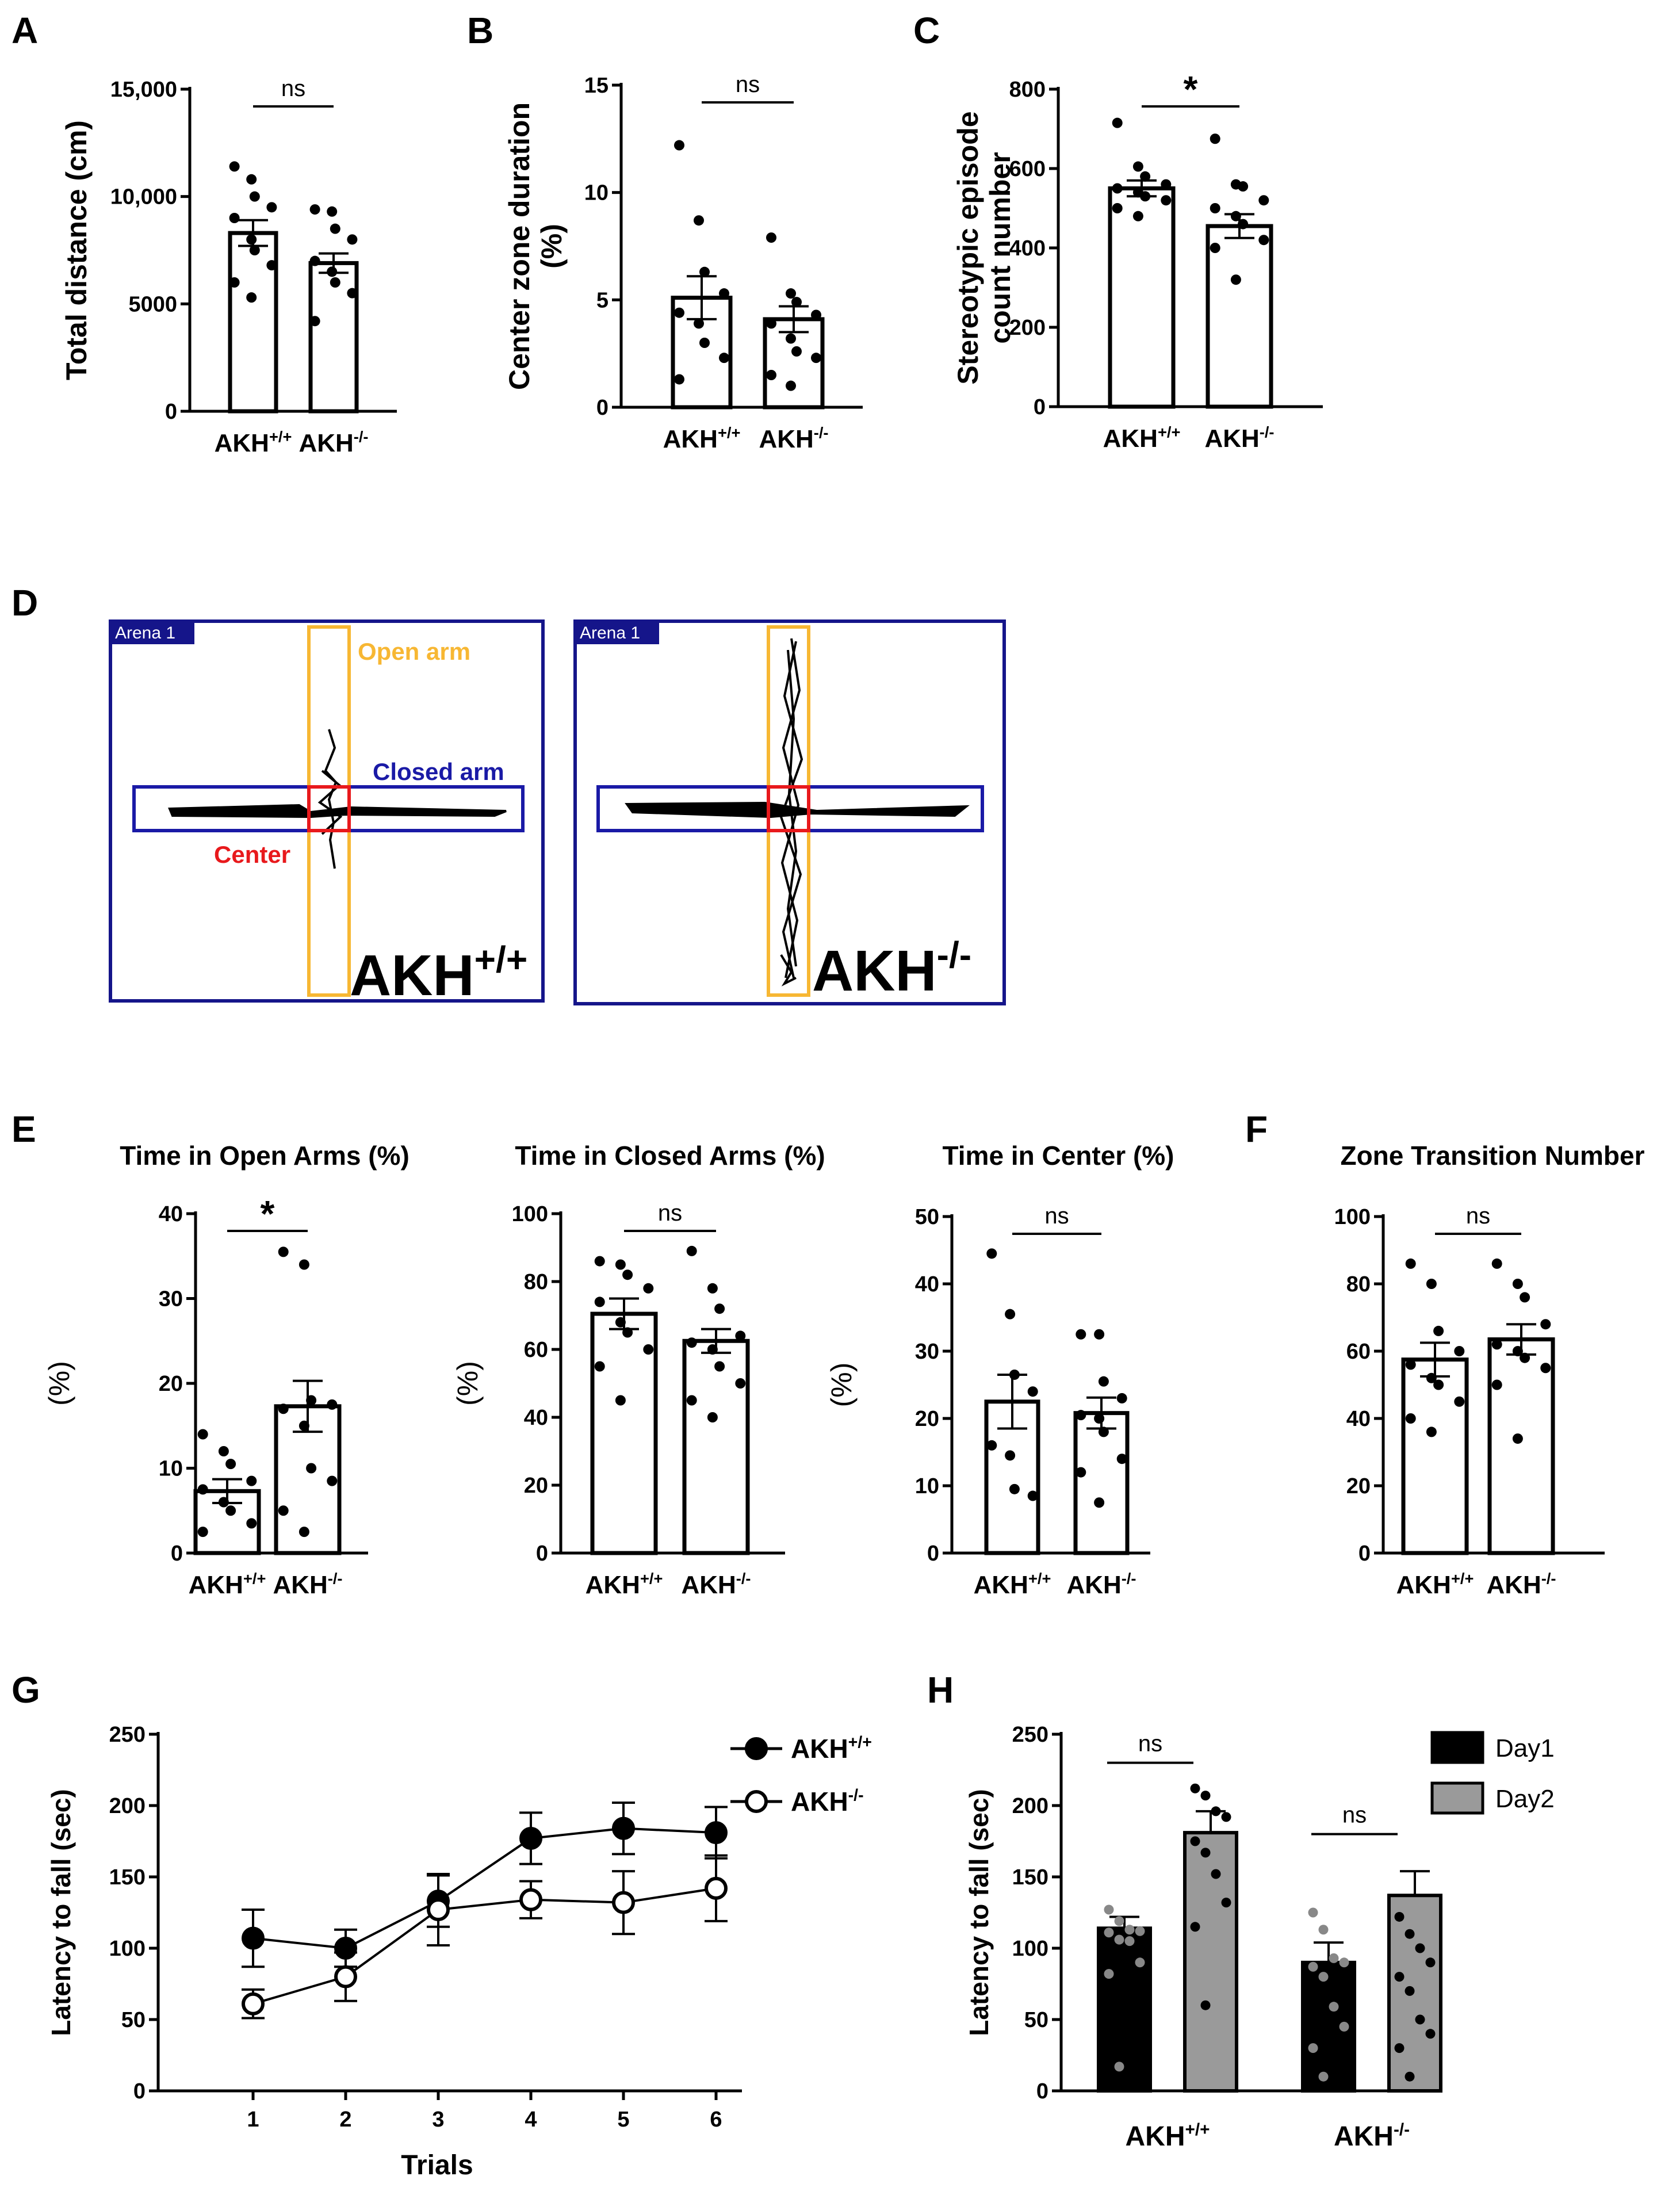  What do you see at coordinates (926, 30) in the screenshot?
I see `panel-label-c: C` at bounding box center [926, 30].